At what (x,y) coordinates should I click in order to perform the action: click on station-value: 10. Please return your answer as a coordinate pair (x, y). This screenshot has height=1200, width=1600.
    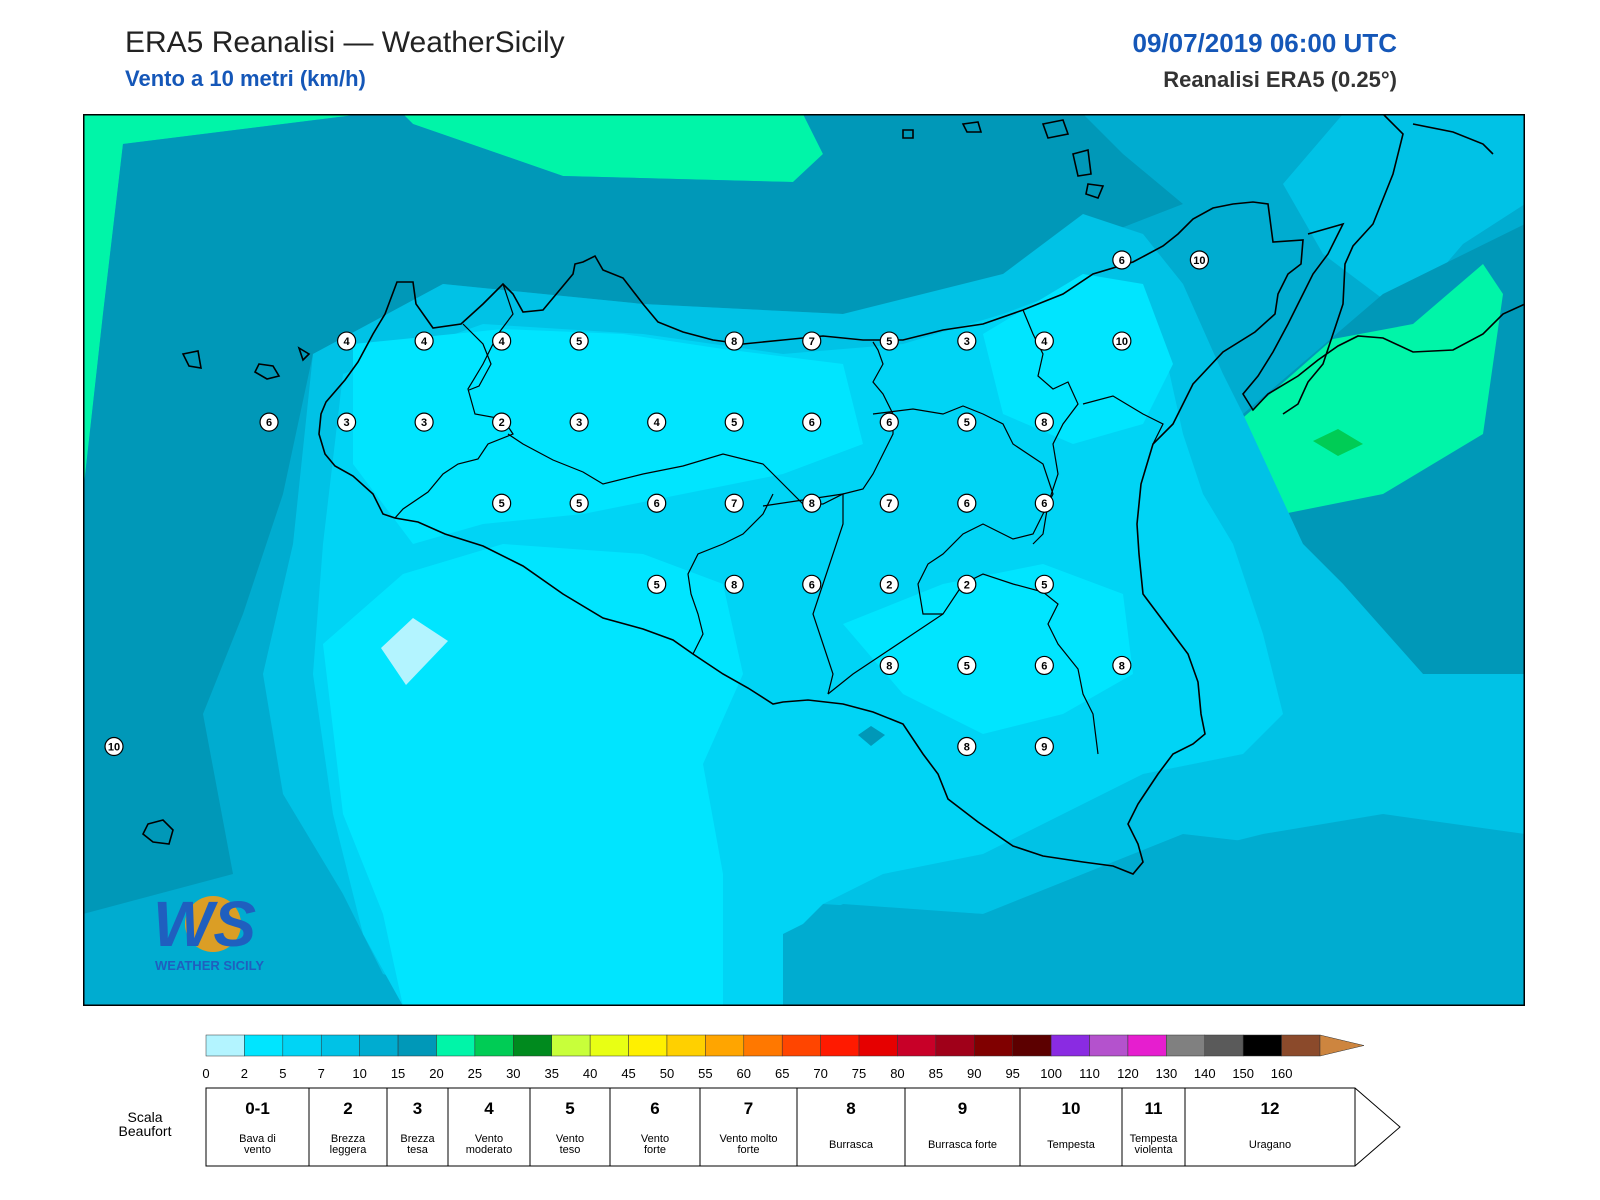
    Looking at the image, I should click on (1122, 342).